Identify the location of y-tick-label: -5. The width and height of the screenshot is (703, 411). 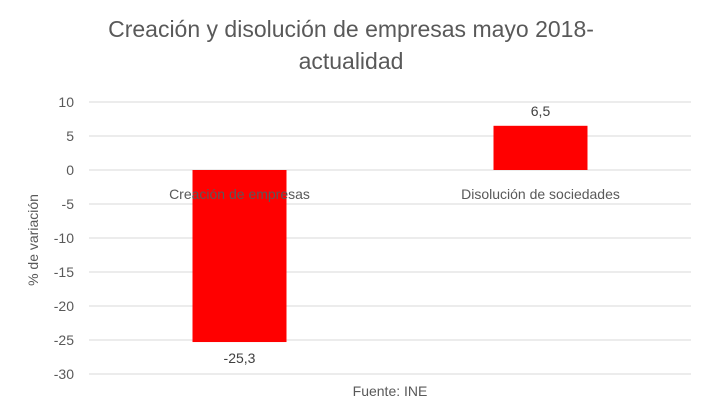
(68, 204).